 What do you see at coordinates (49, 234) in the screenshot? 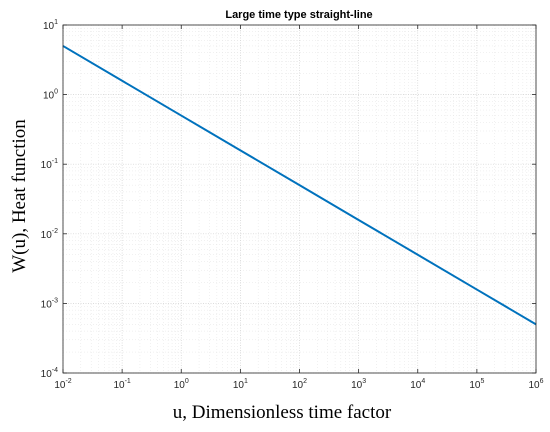
I see `y-tick-label: 10⁻²` at bounding box center [49, 234].